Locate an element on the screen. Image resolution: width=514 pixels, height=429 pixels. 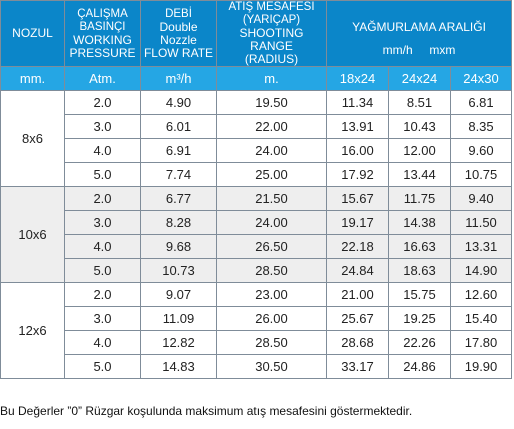
unit-spacing-18x24: 18x24 is located at coordinates (357, 78).